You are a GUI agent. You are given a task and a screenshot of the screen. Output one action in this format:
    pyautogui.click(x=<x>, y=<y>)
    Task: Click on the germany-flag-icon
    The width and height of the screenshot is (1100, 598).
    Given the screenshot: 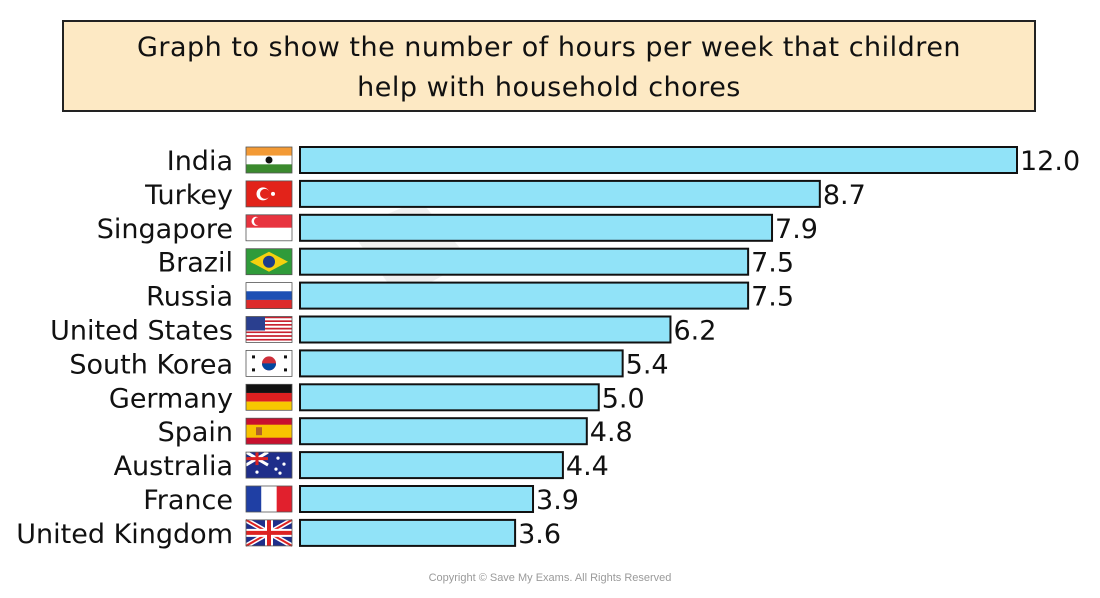 What is the action you would take?
    pyautogui.click(x=269, y=397)
    